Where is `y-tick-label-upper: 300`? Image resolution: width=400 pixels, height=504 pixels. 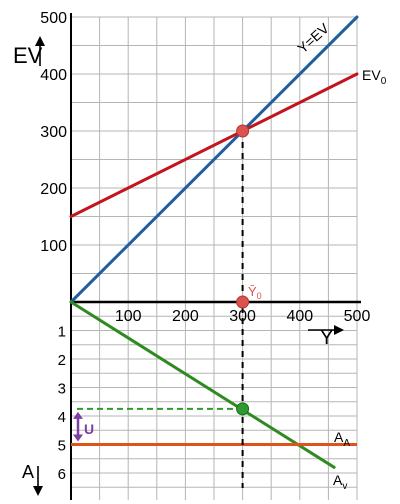 y-tick-label-upper: 300 is located at coordinates (53, 132).